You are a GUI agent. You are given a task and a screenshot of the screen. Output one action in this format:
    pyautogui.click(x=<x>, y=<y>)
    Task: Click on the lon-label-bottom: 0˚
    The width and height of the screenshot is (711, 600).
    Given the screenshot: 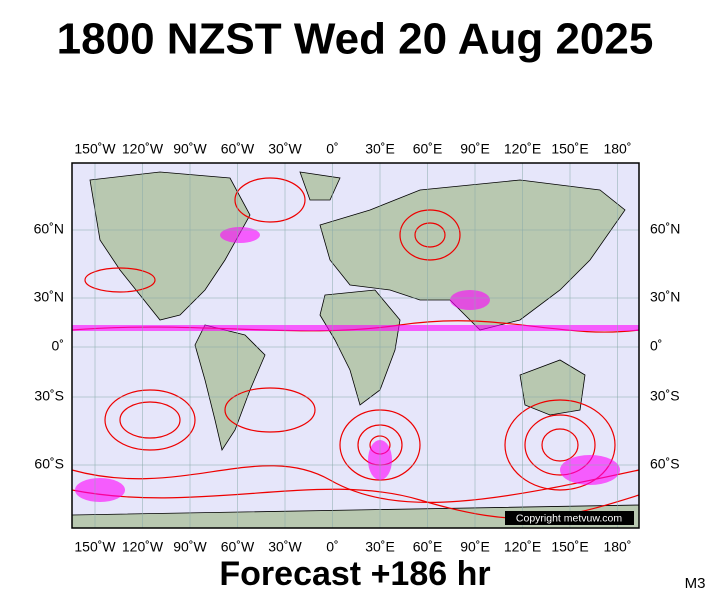 What is the action you would take?
    pyautogui.click(x=332, y=547)
    